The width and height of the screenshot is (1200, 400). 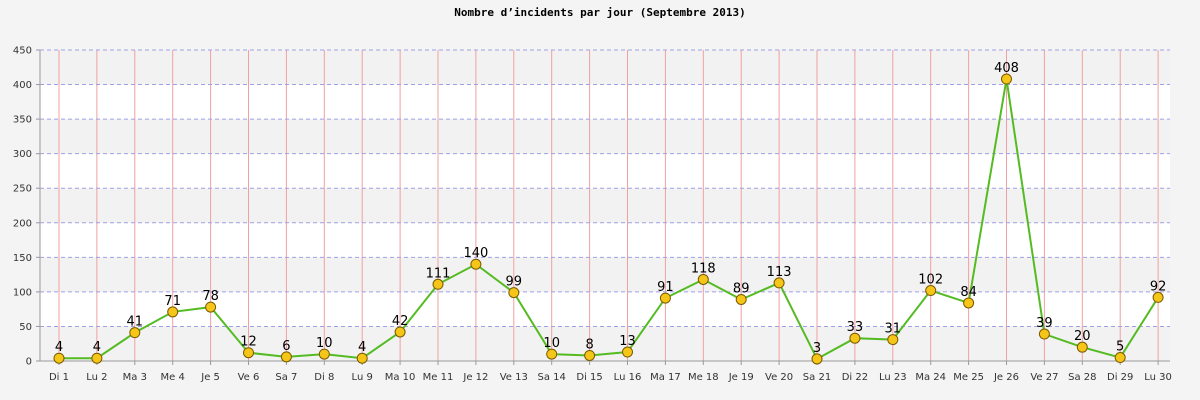 I want to click on x-tick-label: Ma 24, so click(x=930, y=377).